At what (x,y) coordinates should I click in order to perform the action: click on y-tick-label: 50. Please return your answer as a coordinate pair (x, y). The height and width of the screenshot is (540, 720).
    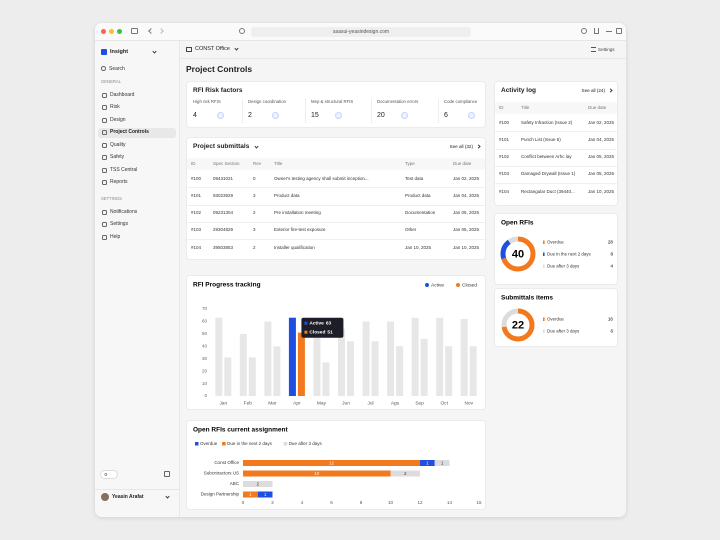
    Looking at the image, I should click on (205, 333).